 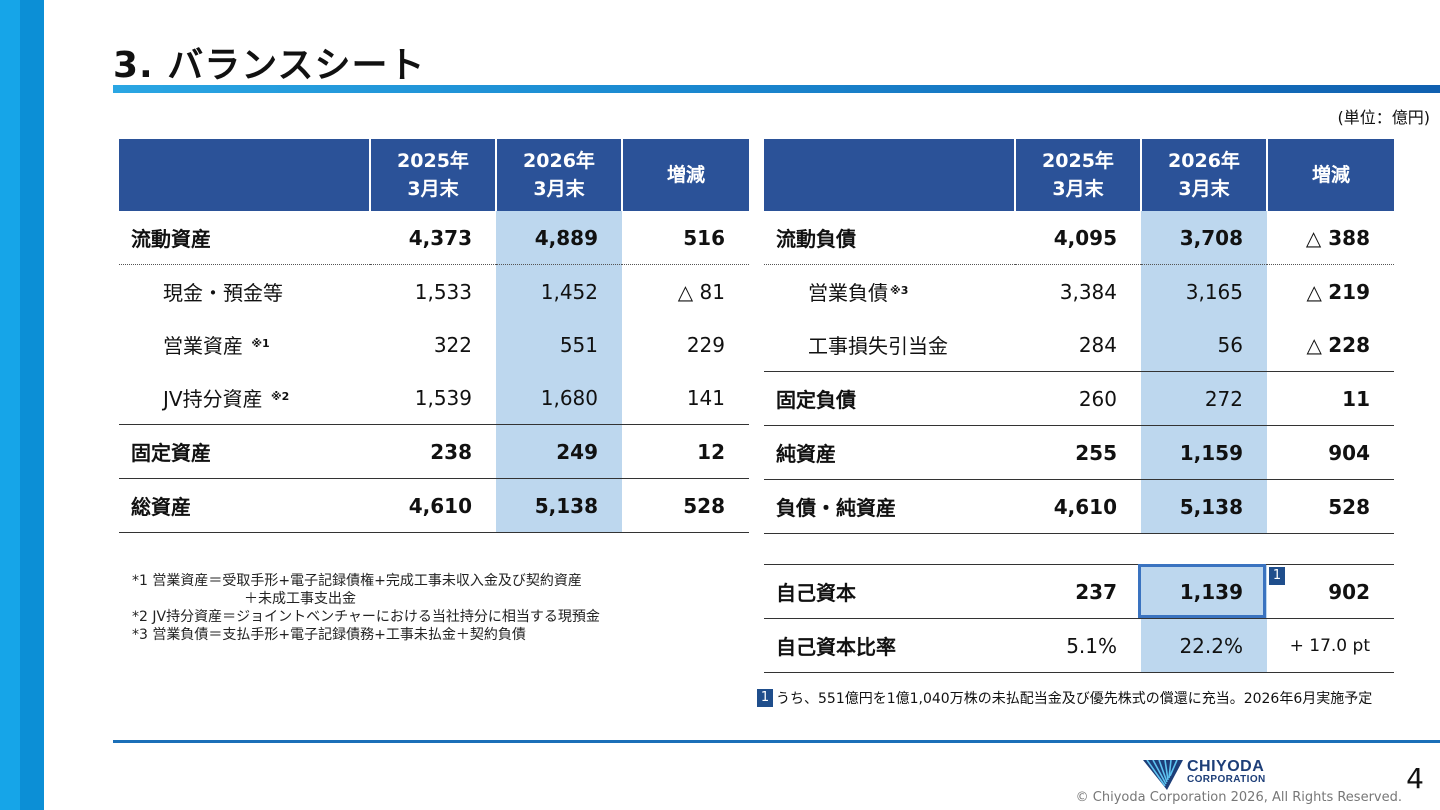 What do you see at coordinates (1415, 778) in the screenshot?
I see `page-number: 4` at bounding box center [1415, 778].